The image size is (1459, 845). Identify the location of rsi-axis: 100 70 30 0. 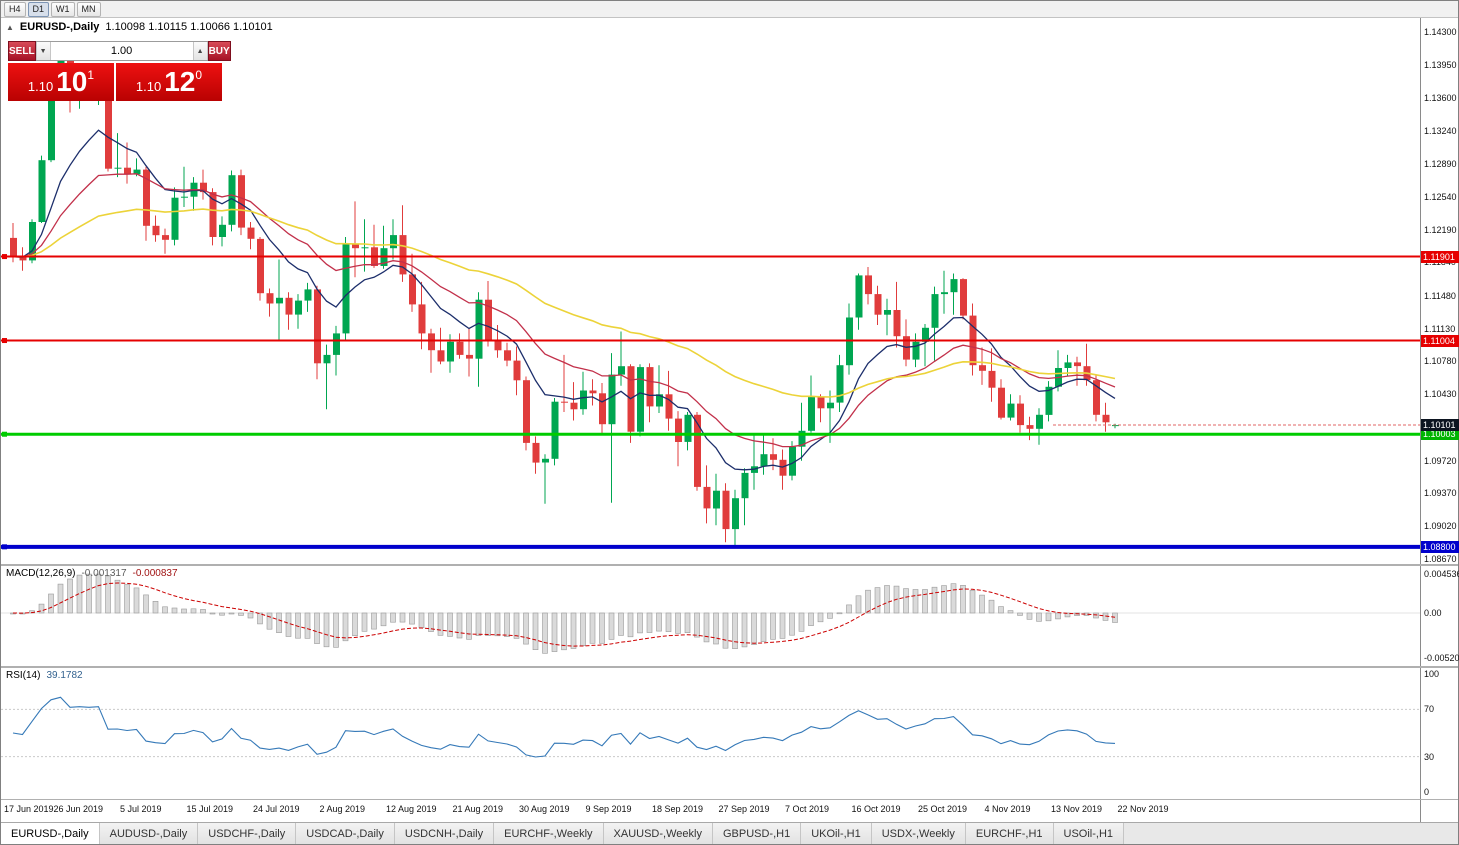
(1439, 733).